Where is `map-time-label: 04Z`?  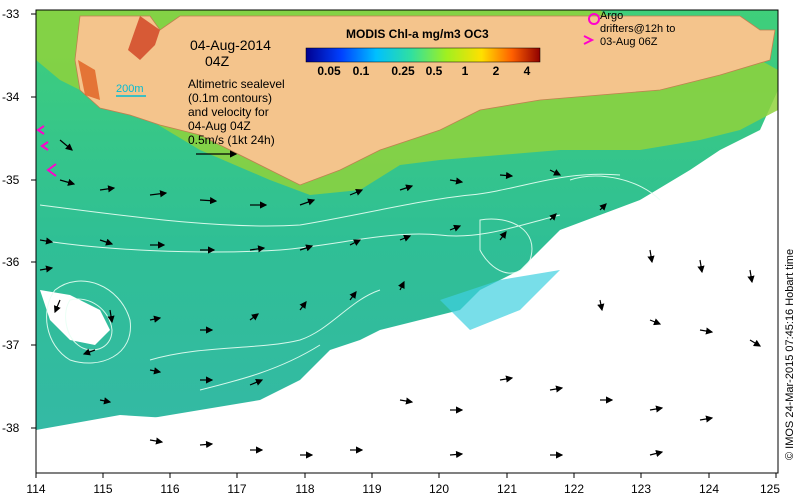
map-time-label: 04Z is located at coordinates (217, 61).